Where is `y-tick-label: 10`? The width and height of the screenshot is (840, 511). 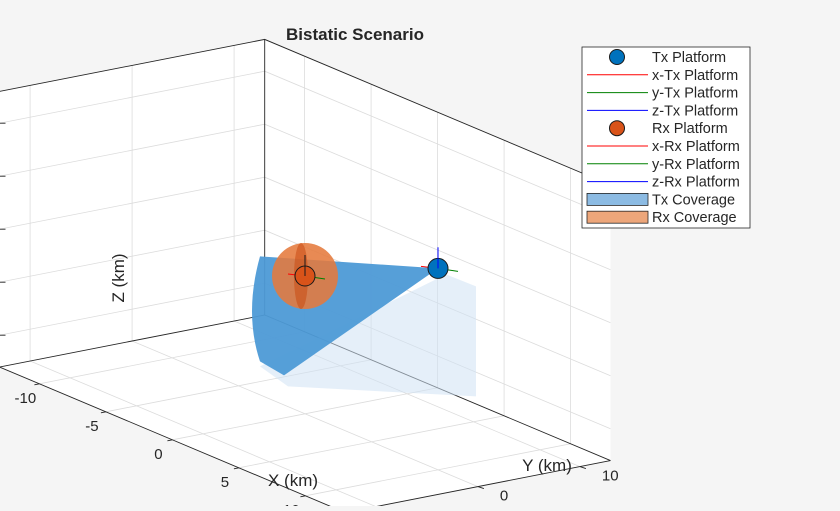
y-tick-label: 10 is located at coordinates (610, 476).